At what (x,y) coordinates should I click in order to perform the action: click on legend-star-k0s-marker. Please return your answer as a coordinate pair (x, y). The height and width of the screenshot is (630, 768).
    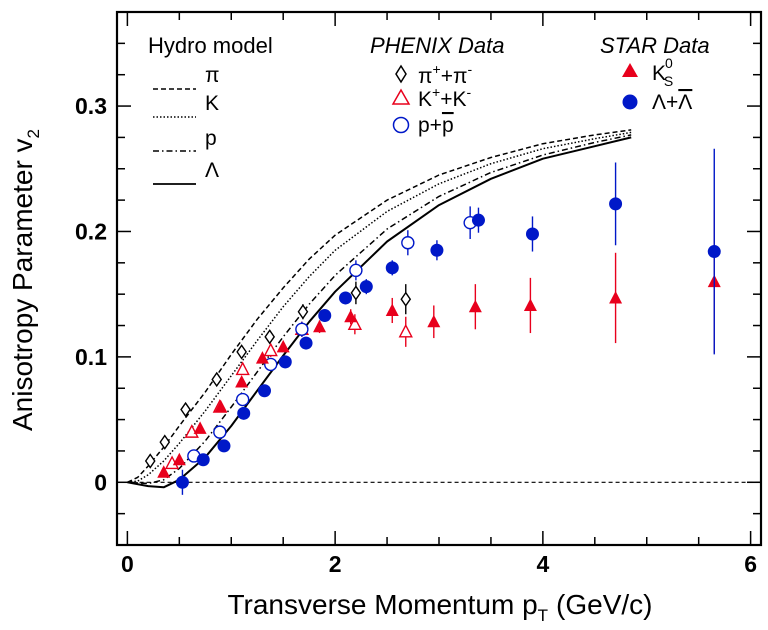
    Looking at the image, I should click on (630, 70).